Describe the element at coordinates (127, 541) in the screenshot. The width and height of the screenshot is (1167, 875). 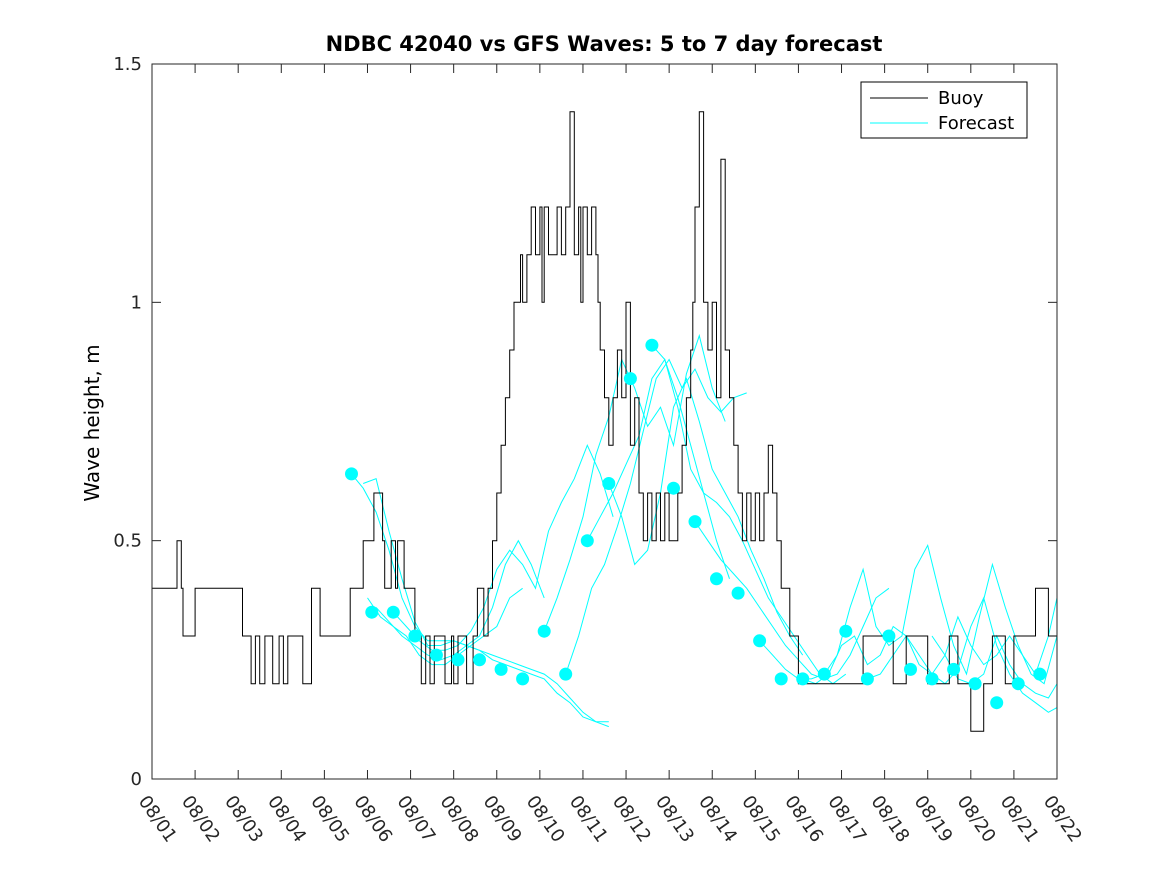
I see `y-tick-label: 0.5` at that location.